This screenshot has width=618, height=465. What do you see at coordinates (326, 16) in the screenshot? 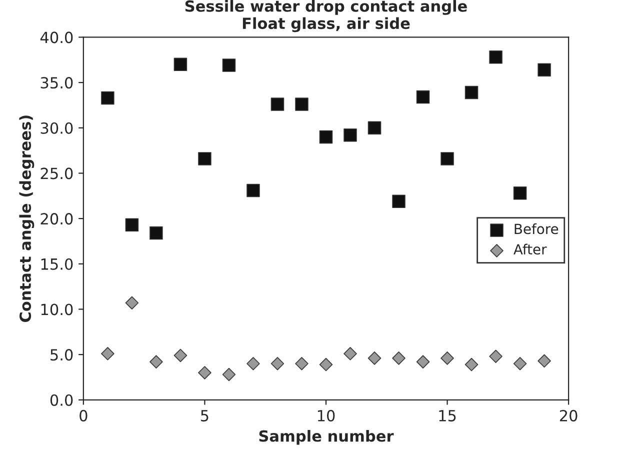
I see `chart-title: Sessile water drop contact angle Float glass, air side` at bounding box center [326, 16].